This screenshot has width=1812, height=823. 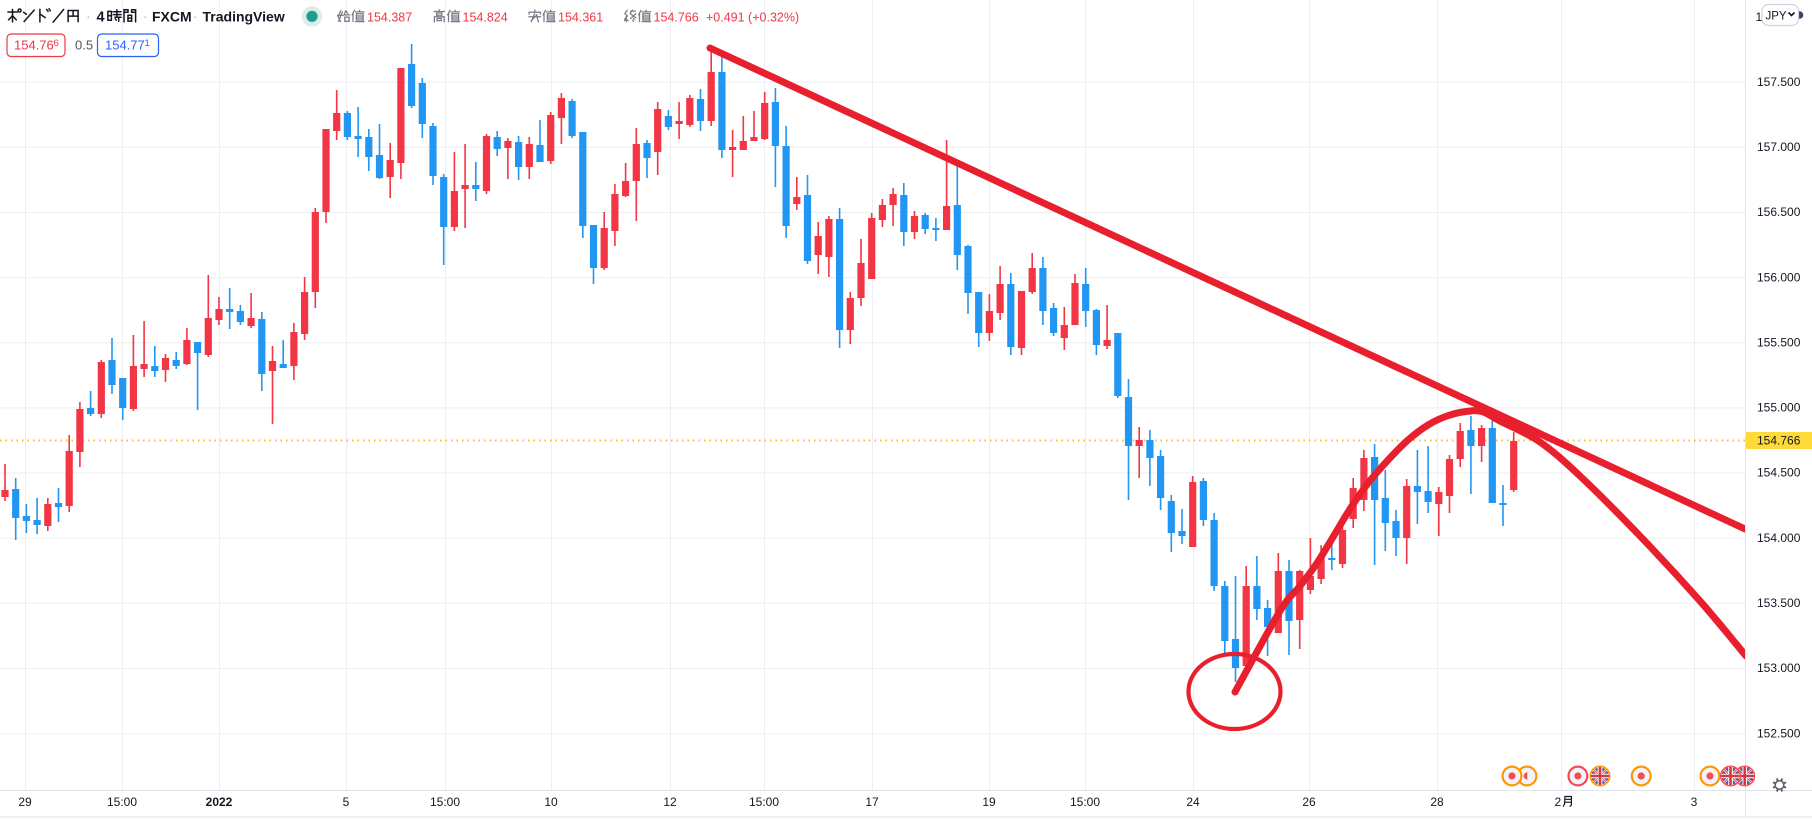 I want to click on svg-text: 157.500, so click(x=1779, y=82).